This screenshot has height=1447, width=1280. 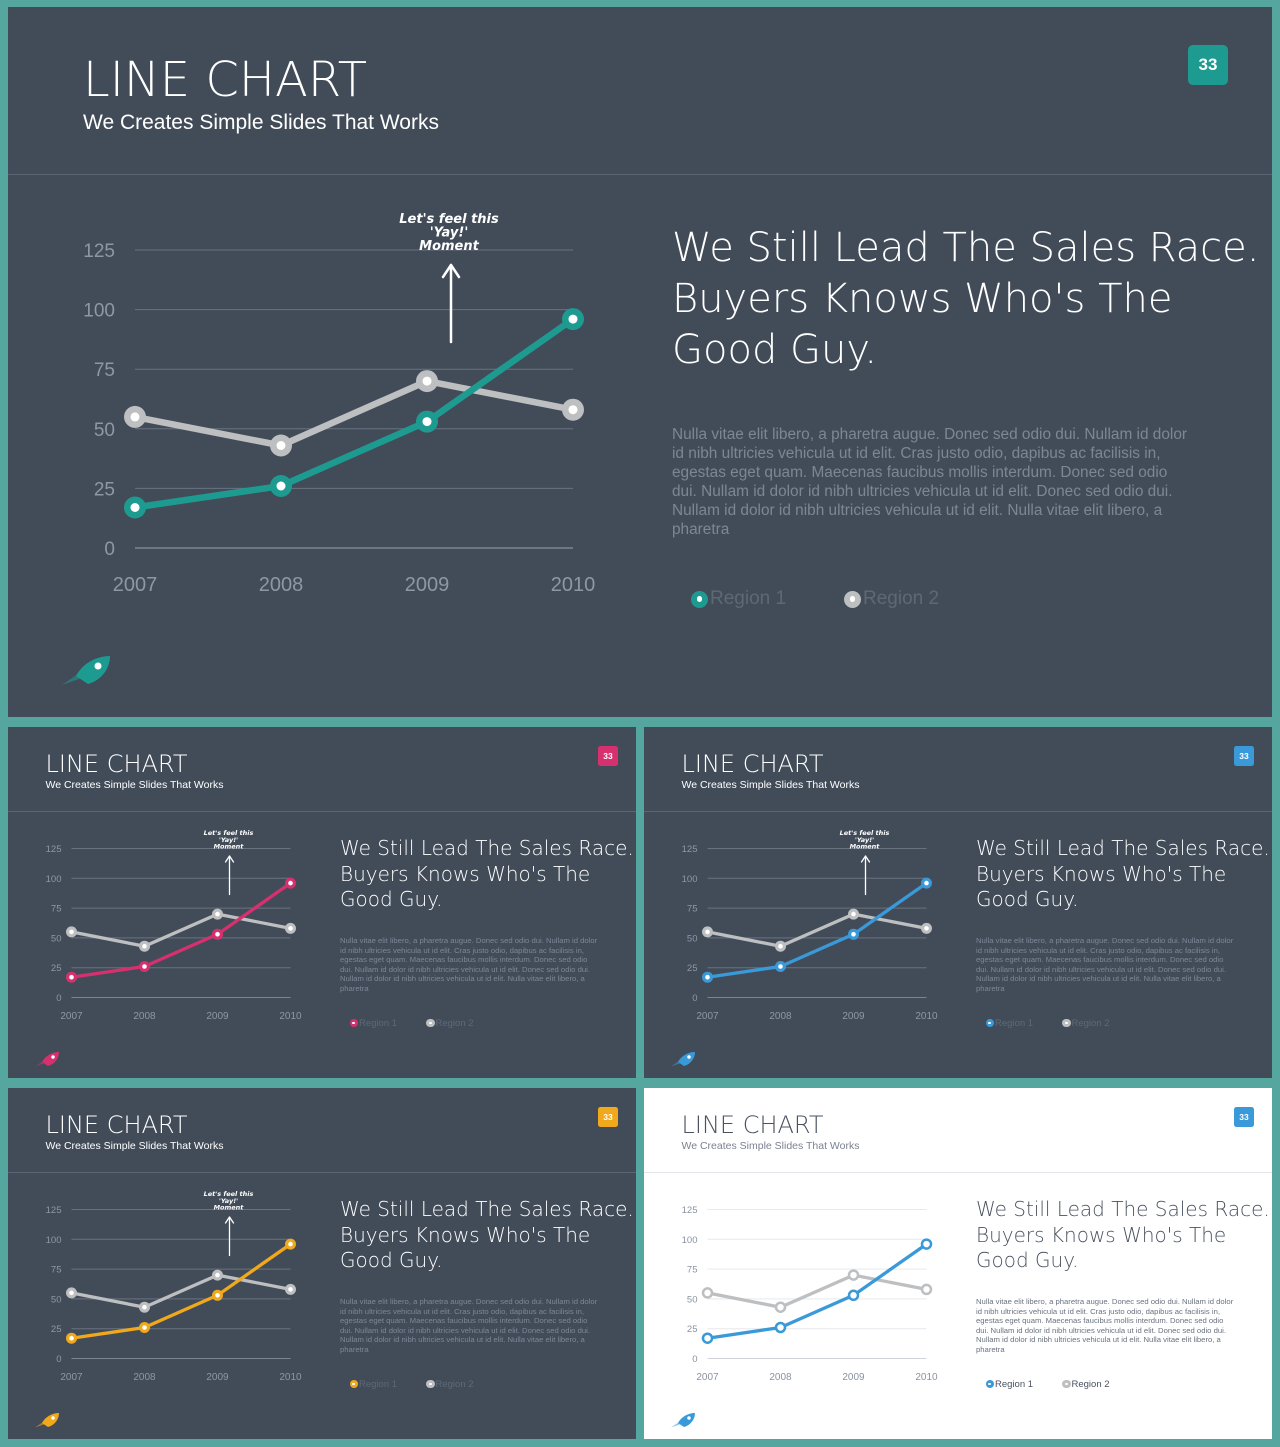 I want to click on annotation-text: Let's feel this, so click(x=229, y=1194).